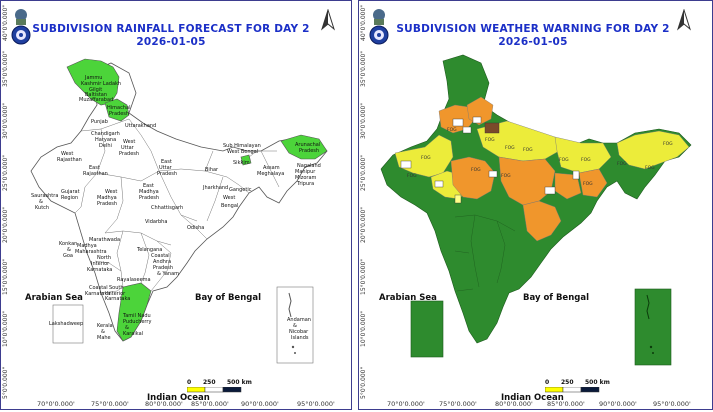 This screenshot has width=713, height=412. Describe the element at coordinates (136, 316) in the screenshot. I see `svg-text: Tamil Nadu` at that location.